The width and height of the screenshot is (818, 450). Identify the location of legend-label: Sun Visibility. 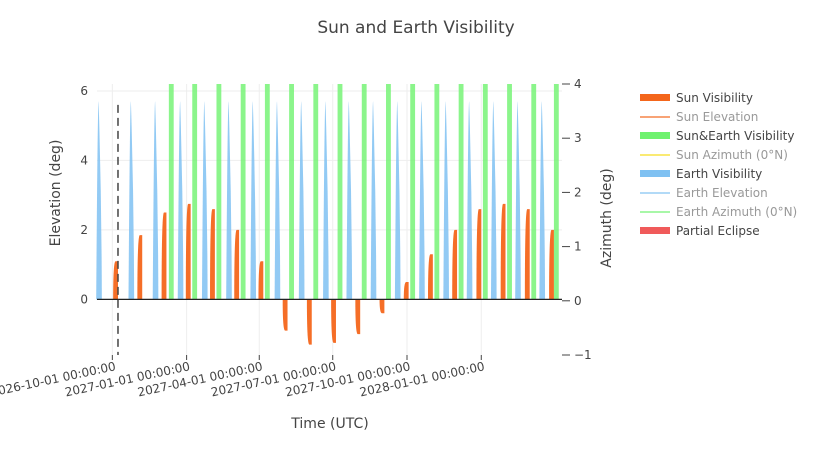
(714, 98).